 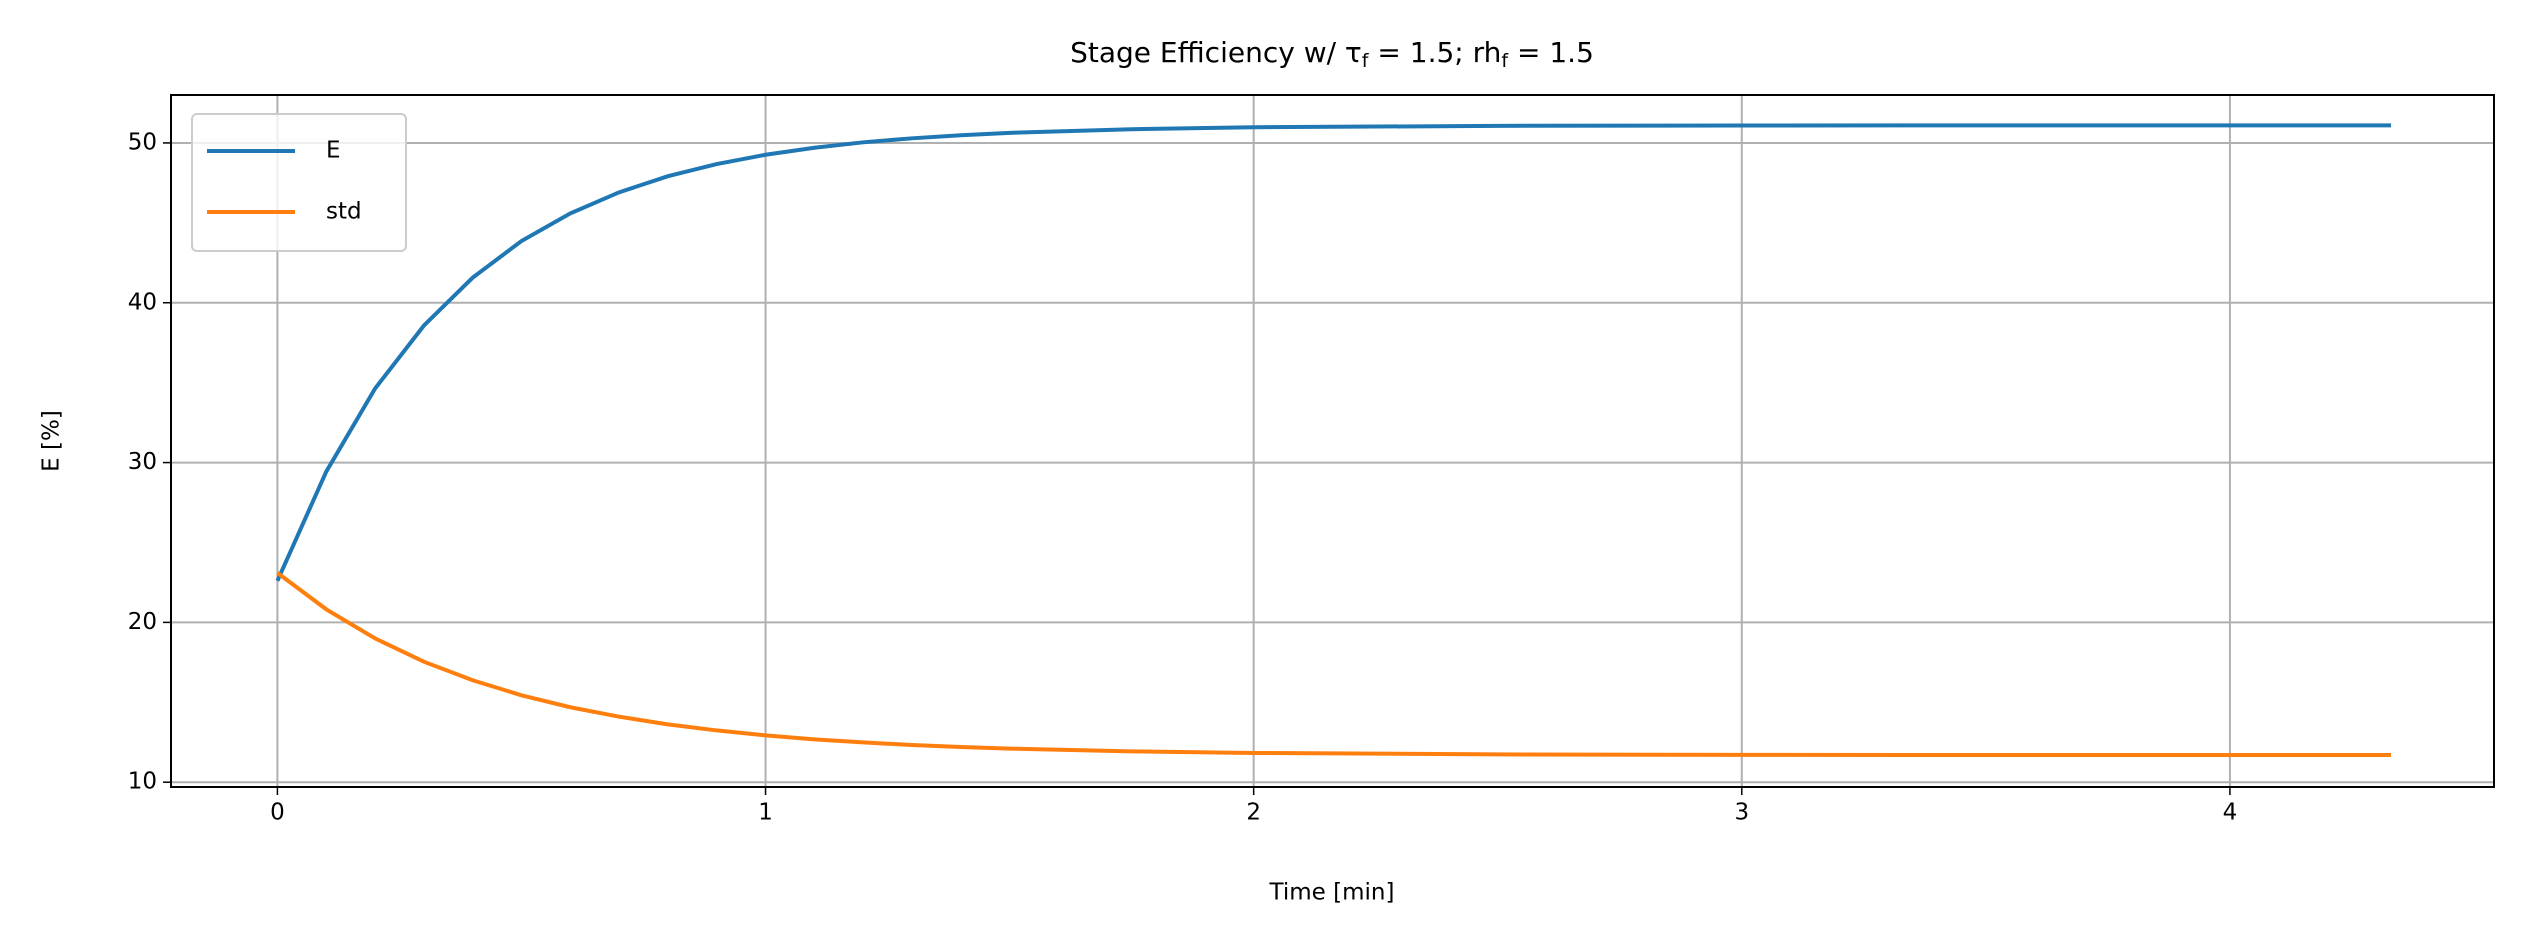 What do you see at coordinates (52, 441) in the screenshot?
I see `y-axis-label: E [%]` at bounding box center [52, 441].